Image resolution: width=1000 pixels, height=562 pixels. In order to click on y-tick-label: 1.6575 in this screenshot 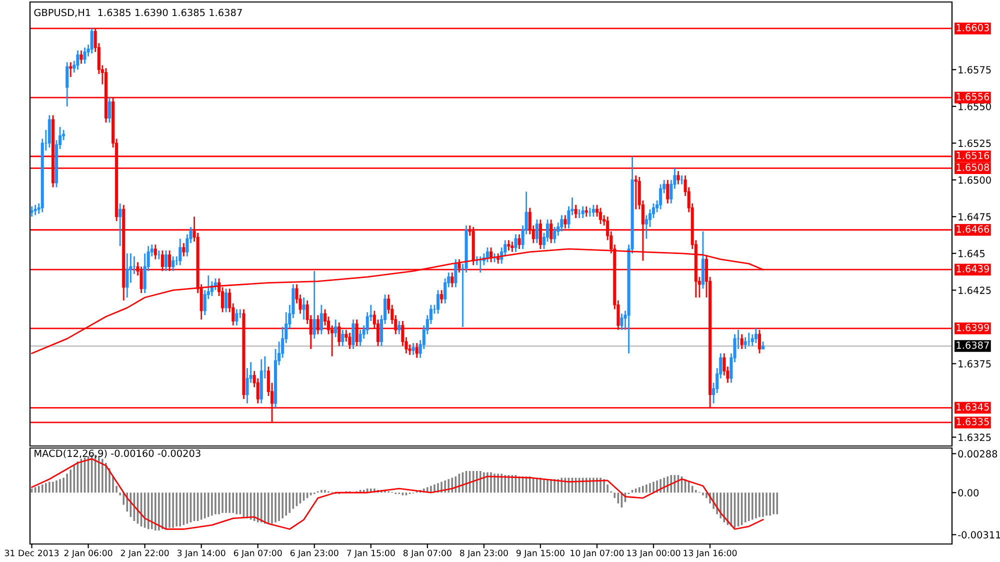, I will do `click(974, 70)`.